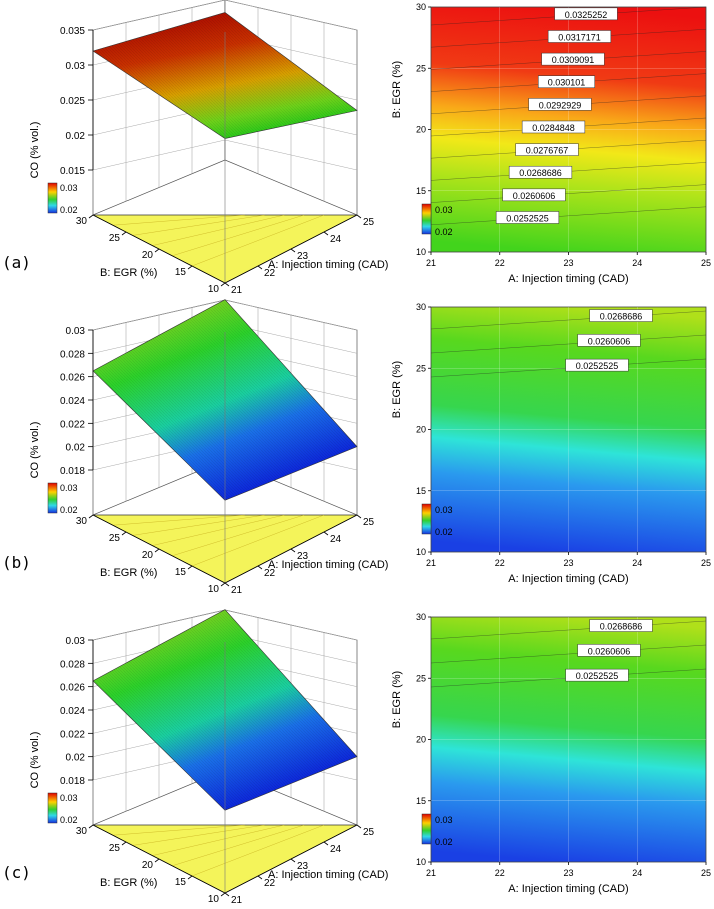 The width and height of the screenshot is (714, 909). I want to click on z-tick-label: 0.02, so click(76, 448).